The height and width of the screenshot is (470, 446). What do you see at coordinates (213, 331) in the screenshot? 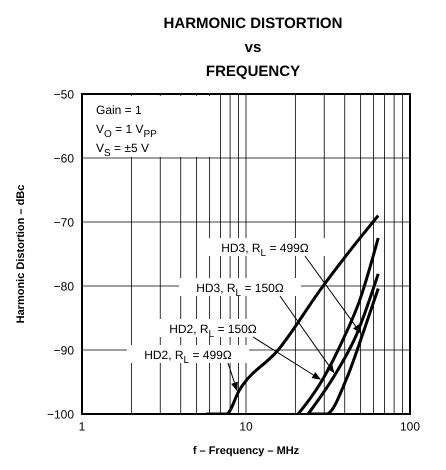
I see `text: HD2, R$_{L}$ = 150Ω` at bounding box center [213, 331].